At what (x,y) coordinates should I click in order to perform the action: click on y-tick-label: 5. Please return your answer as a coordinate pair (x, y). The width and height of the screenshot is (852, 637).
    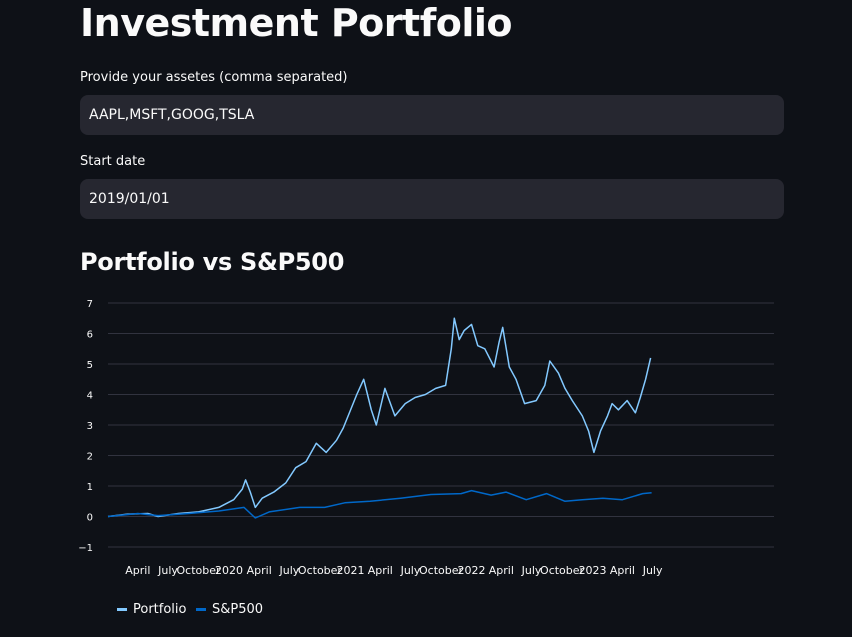
    Looking at the image, I should click on (90, 365).